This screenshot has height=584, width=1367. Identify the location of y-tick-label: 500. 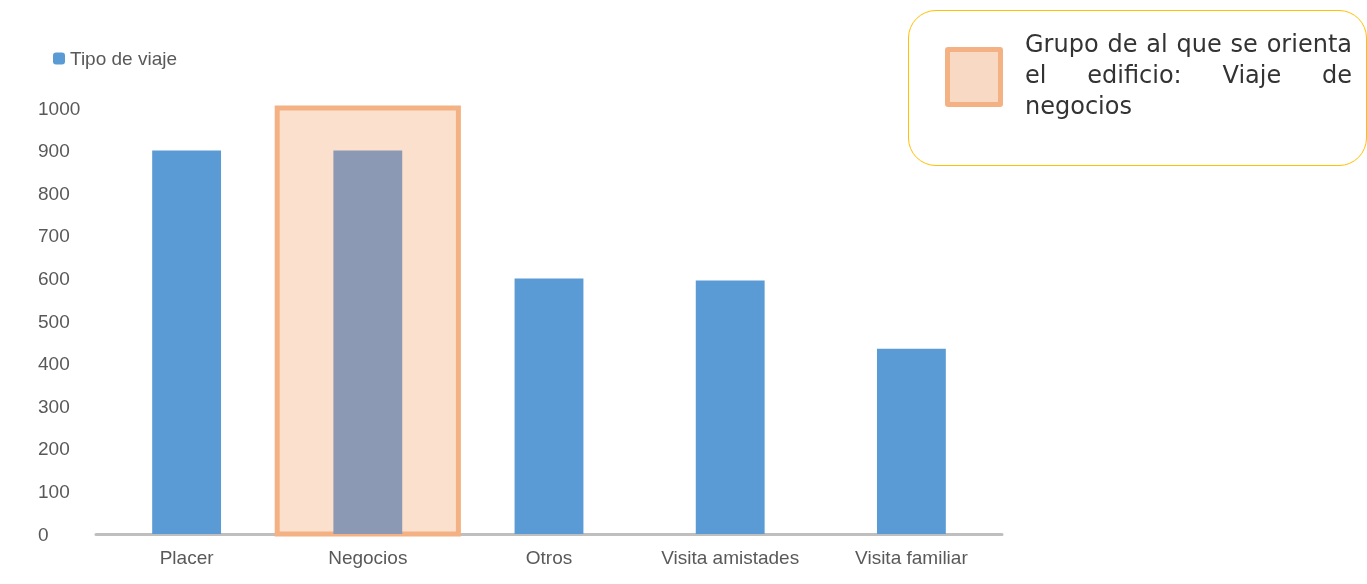
(54, 321).